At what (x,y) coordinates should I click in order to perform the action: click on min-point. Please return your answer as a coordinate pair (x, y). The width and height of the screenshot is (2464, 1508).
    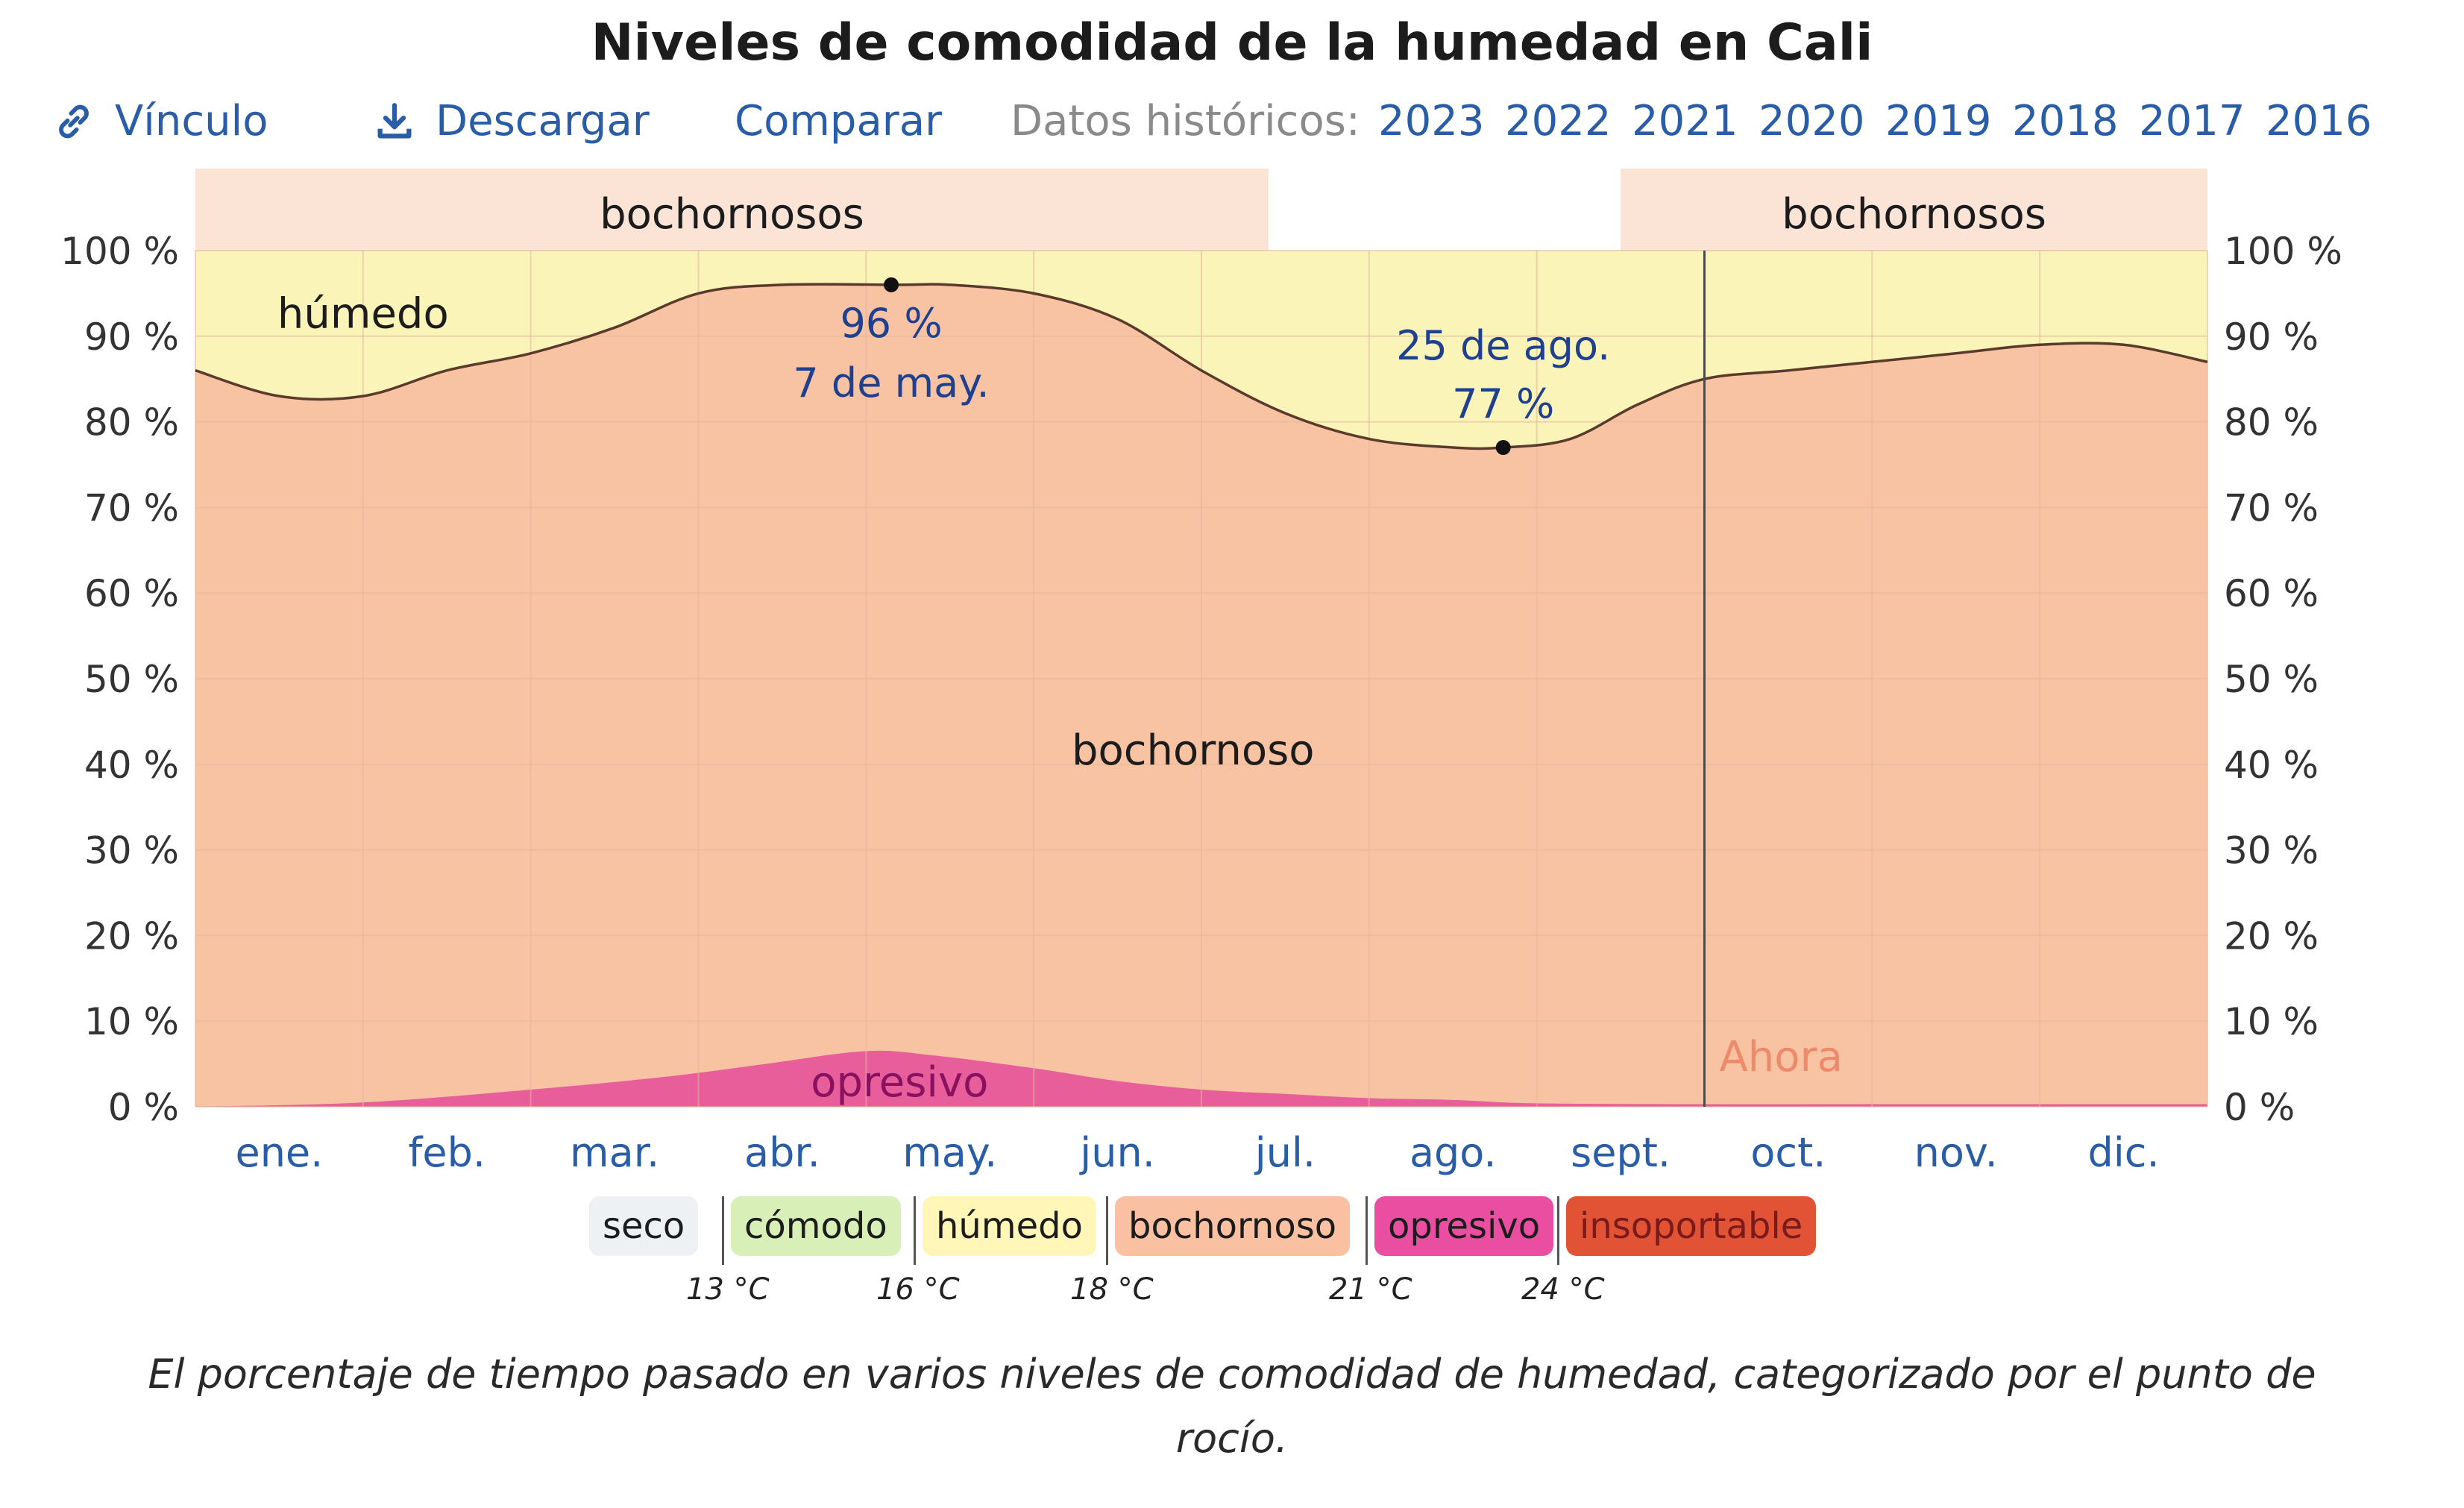
    Looking at the image, I should click on (1503, 448).